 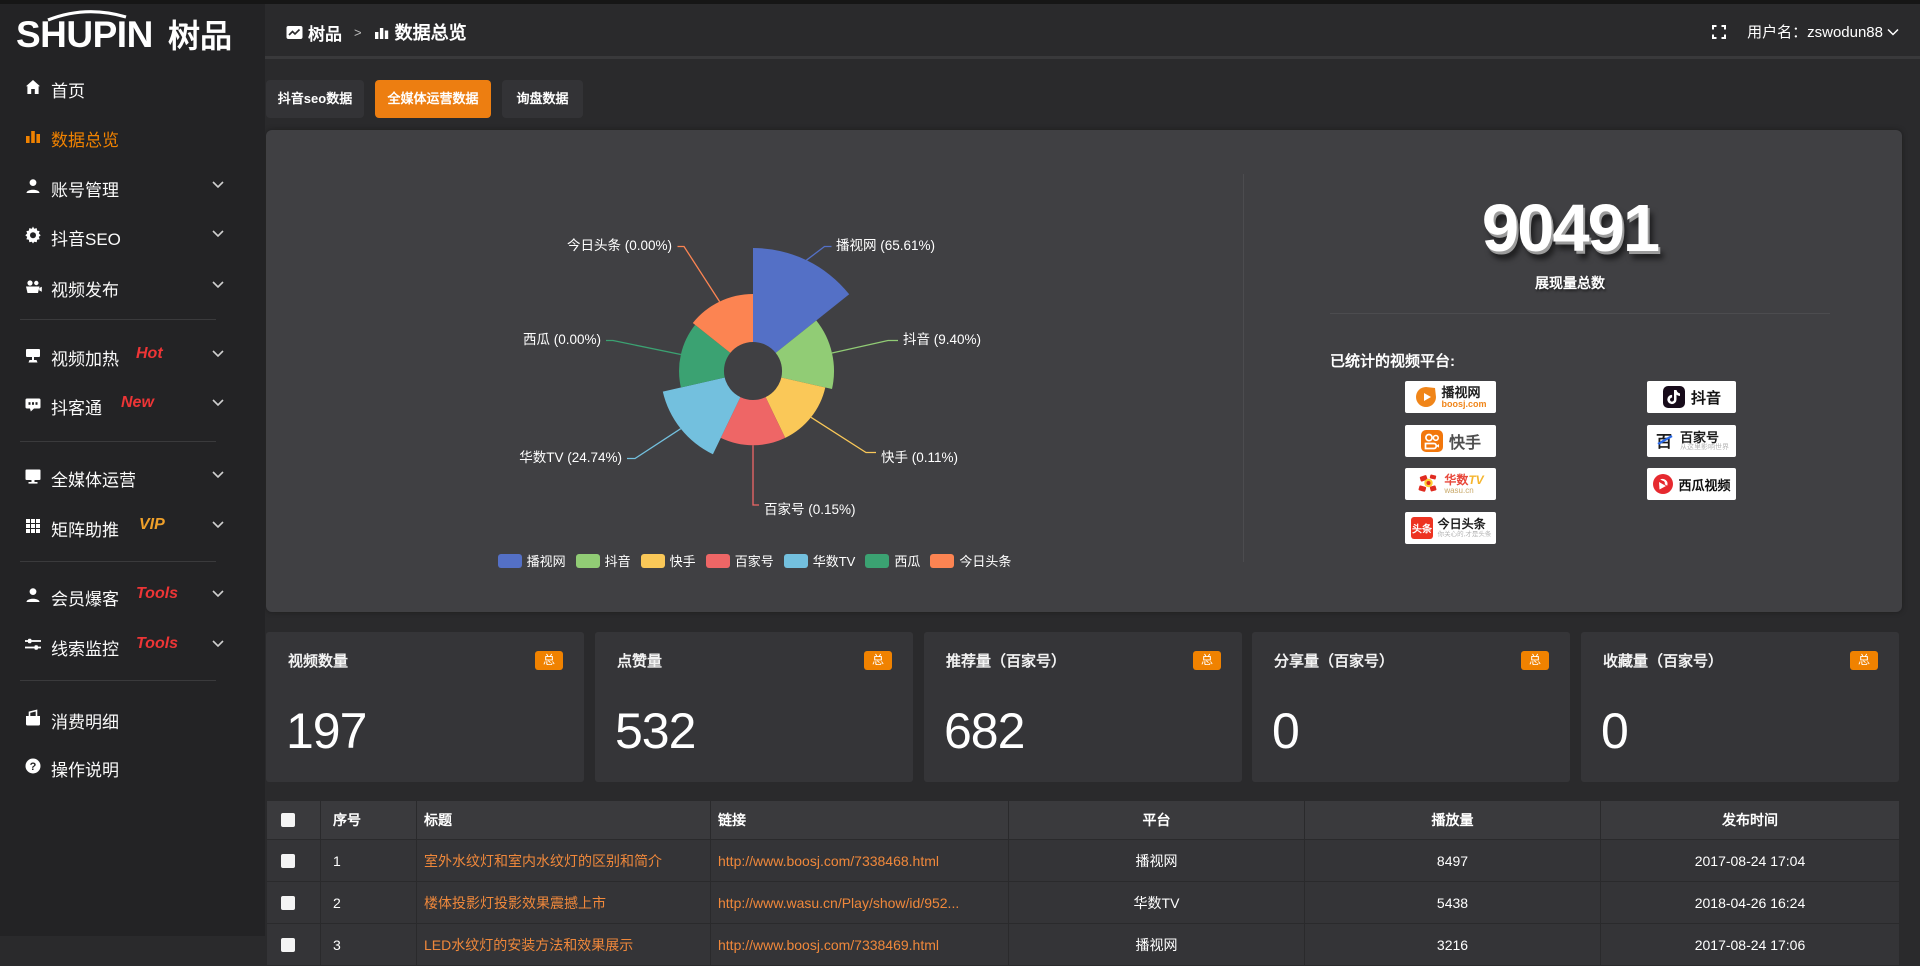 What do you see at coordinates (919, 457) in the screenshot?
I see `svg-text: 快手 (0.11%)` at bounding box center [919, 457].